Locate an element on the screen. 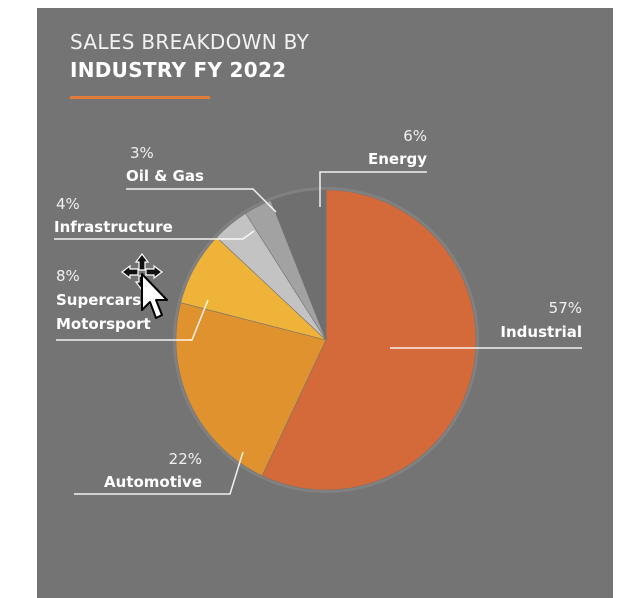  label-energy-pct: 6% is located at coordinates (415, 136).